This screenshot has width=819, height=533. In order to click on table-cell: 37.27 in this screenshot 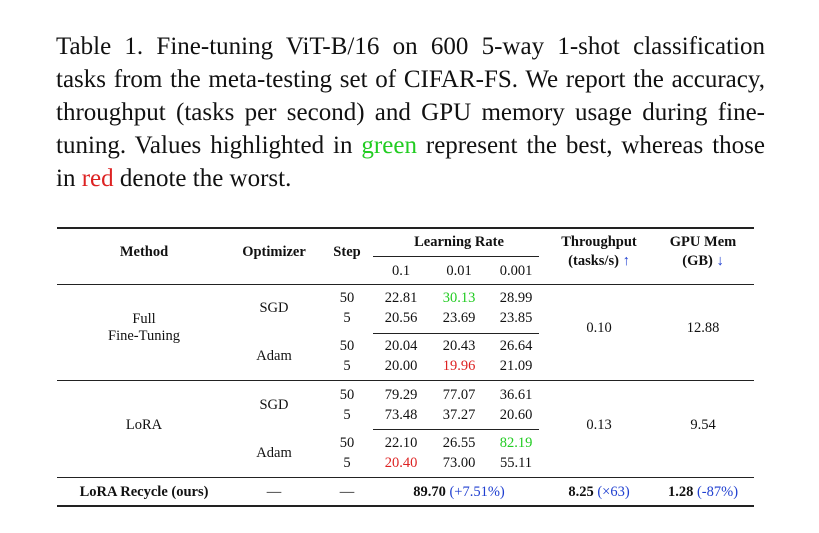, I will do `click(459, 415)`.